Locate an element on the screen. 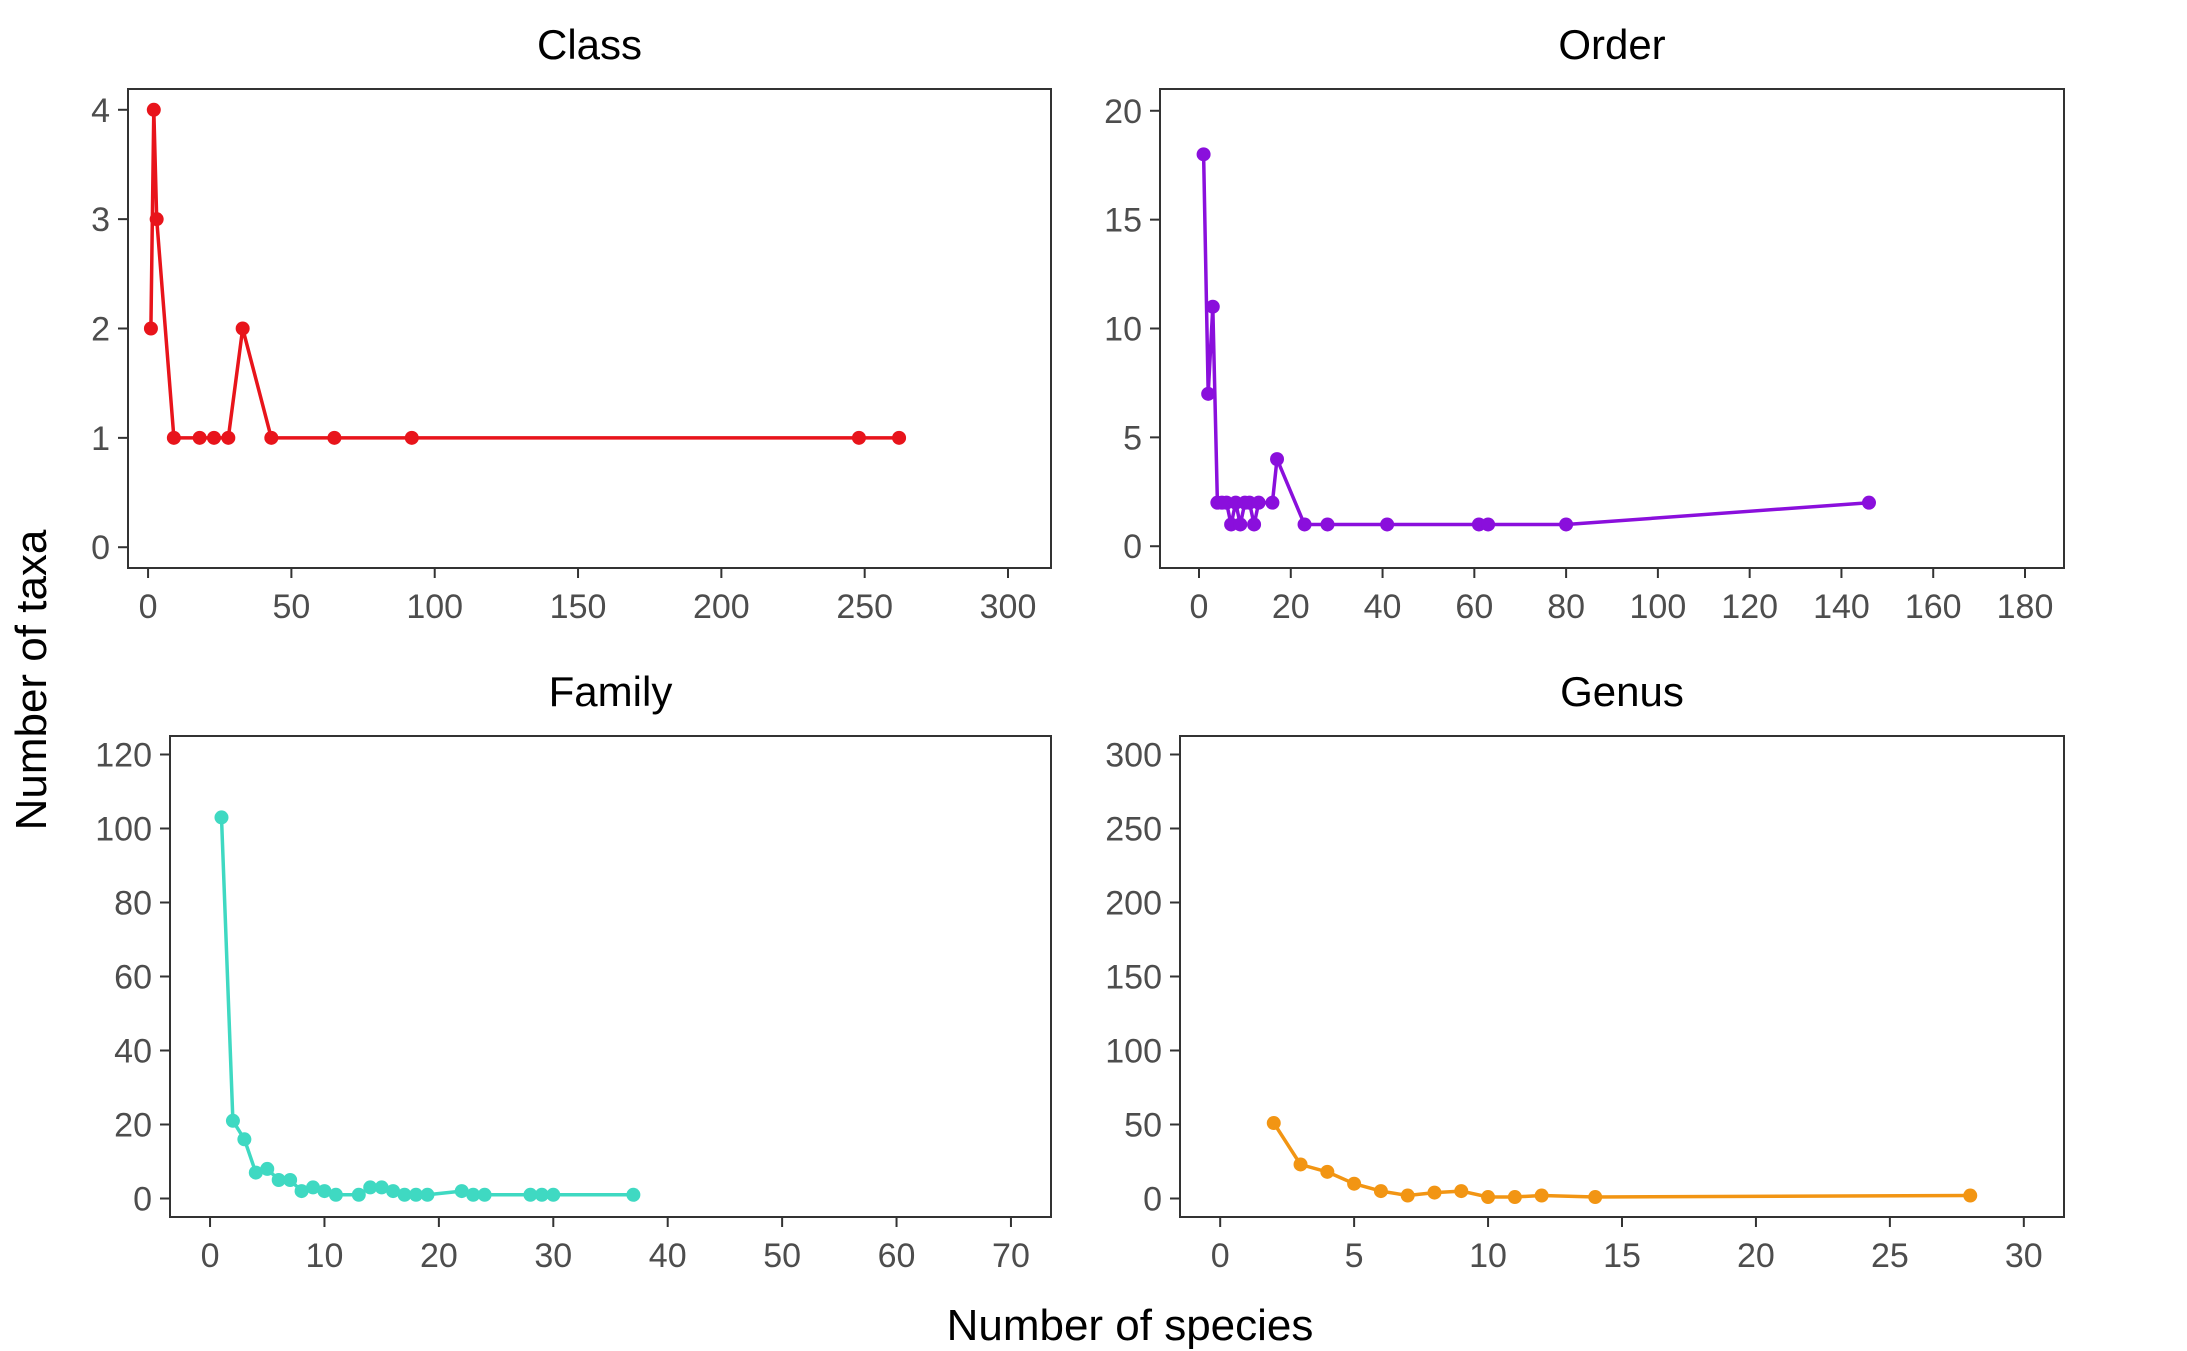 The image size is (2187, 1351). x-tick-label-order: 40 is located at coordinates (1383, 607).